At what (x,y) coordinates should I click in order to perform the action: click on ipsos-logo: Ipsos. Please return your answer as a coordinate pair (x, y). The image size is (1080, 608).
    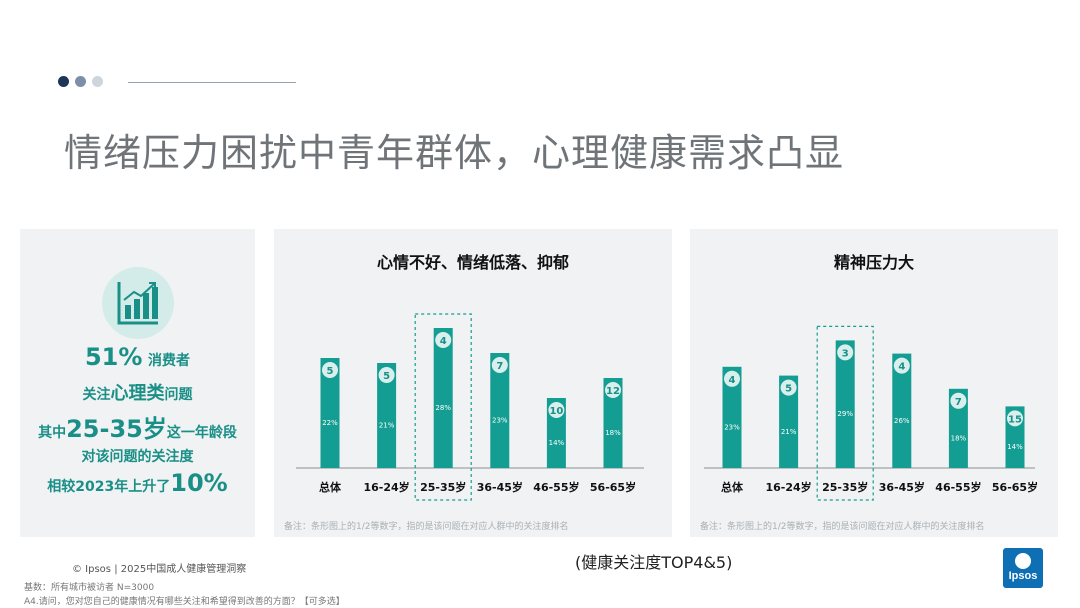
    Looking at the image, I should click on (1023, 568).